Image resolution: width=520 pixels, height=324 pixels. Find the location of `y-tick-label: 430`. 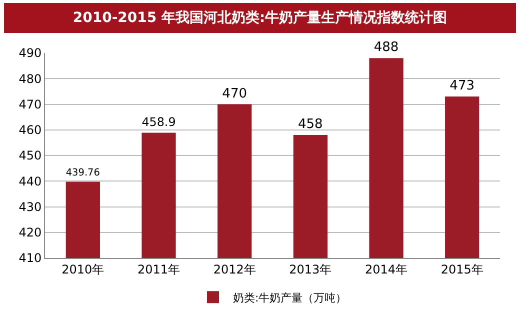

y-tick-label: 430 is located at coordinates (30, 207).